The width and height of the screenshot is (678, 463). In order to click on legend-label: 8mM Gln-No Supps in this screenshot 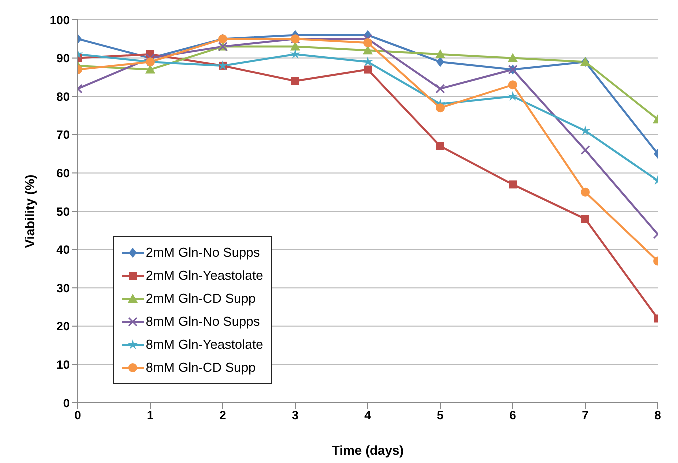, I will do `click(203, 321)`.